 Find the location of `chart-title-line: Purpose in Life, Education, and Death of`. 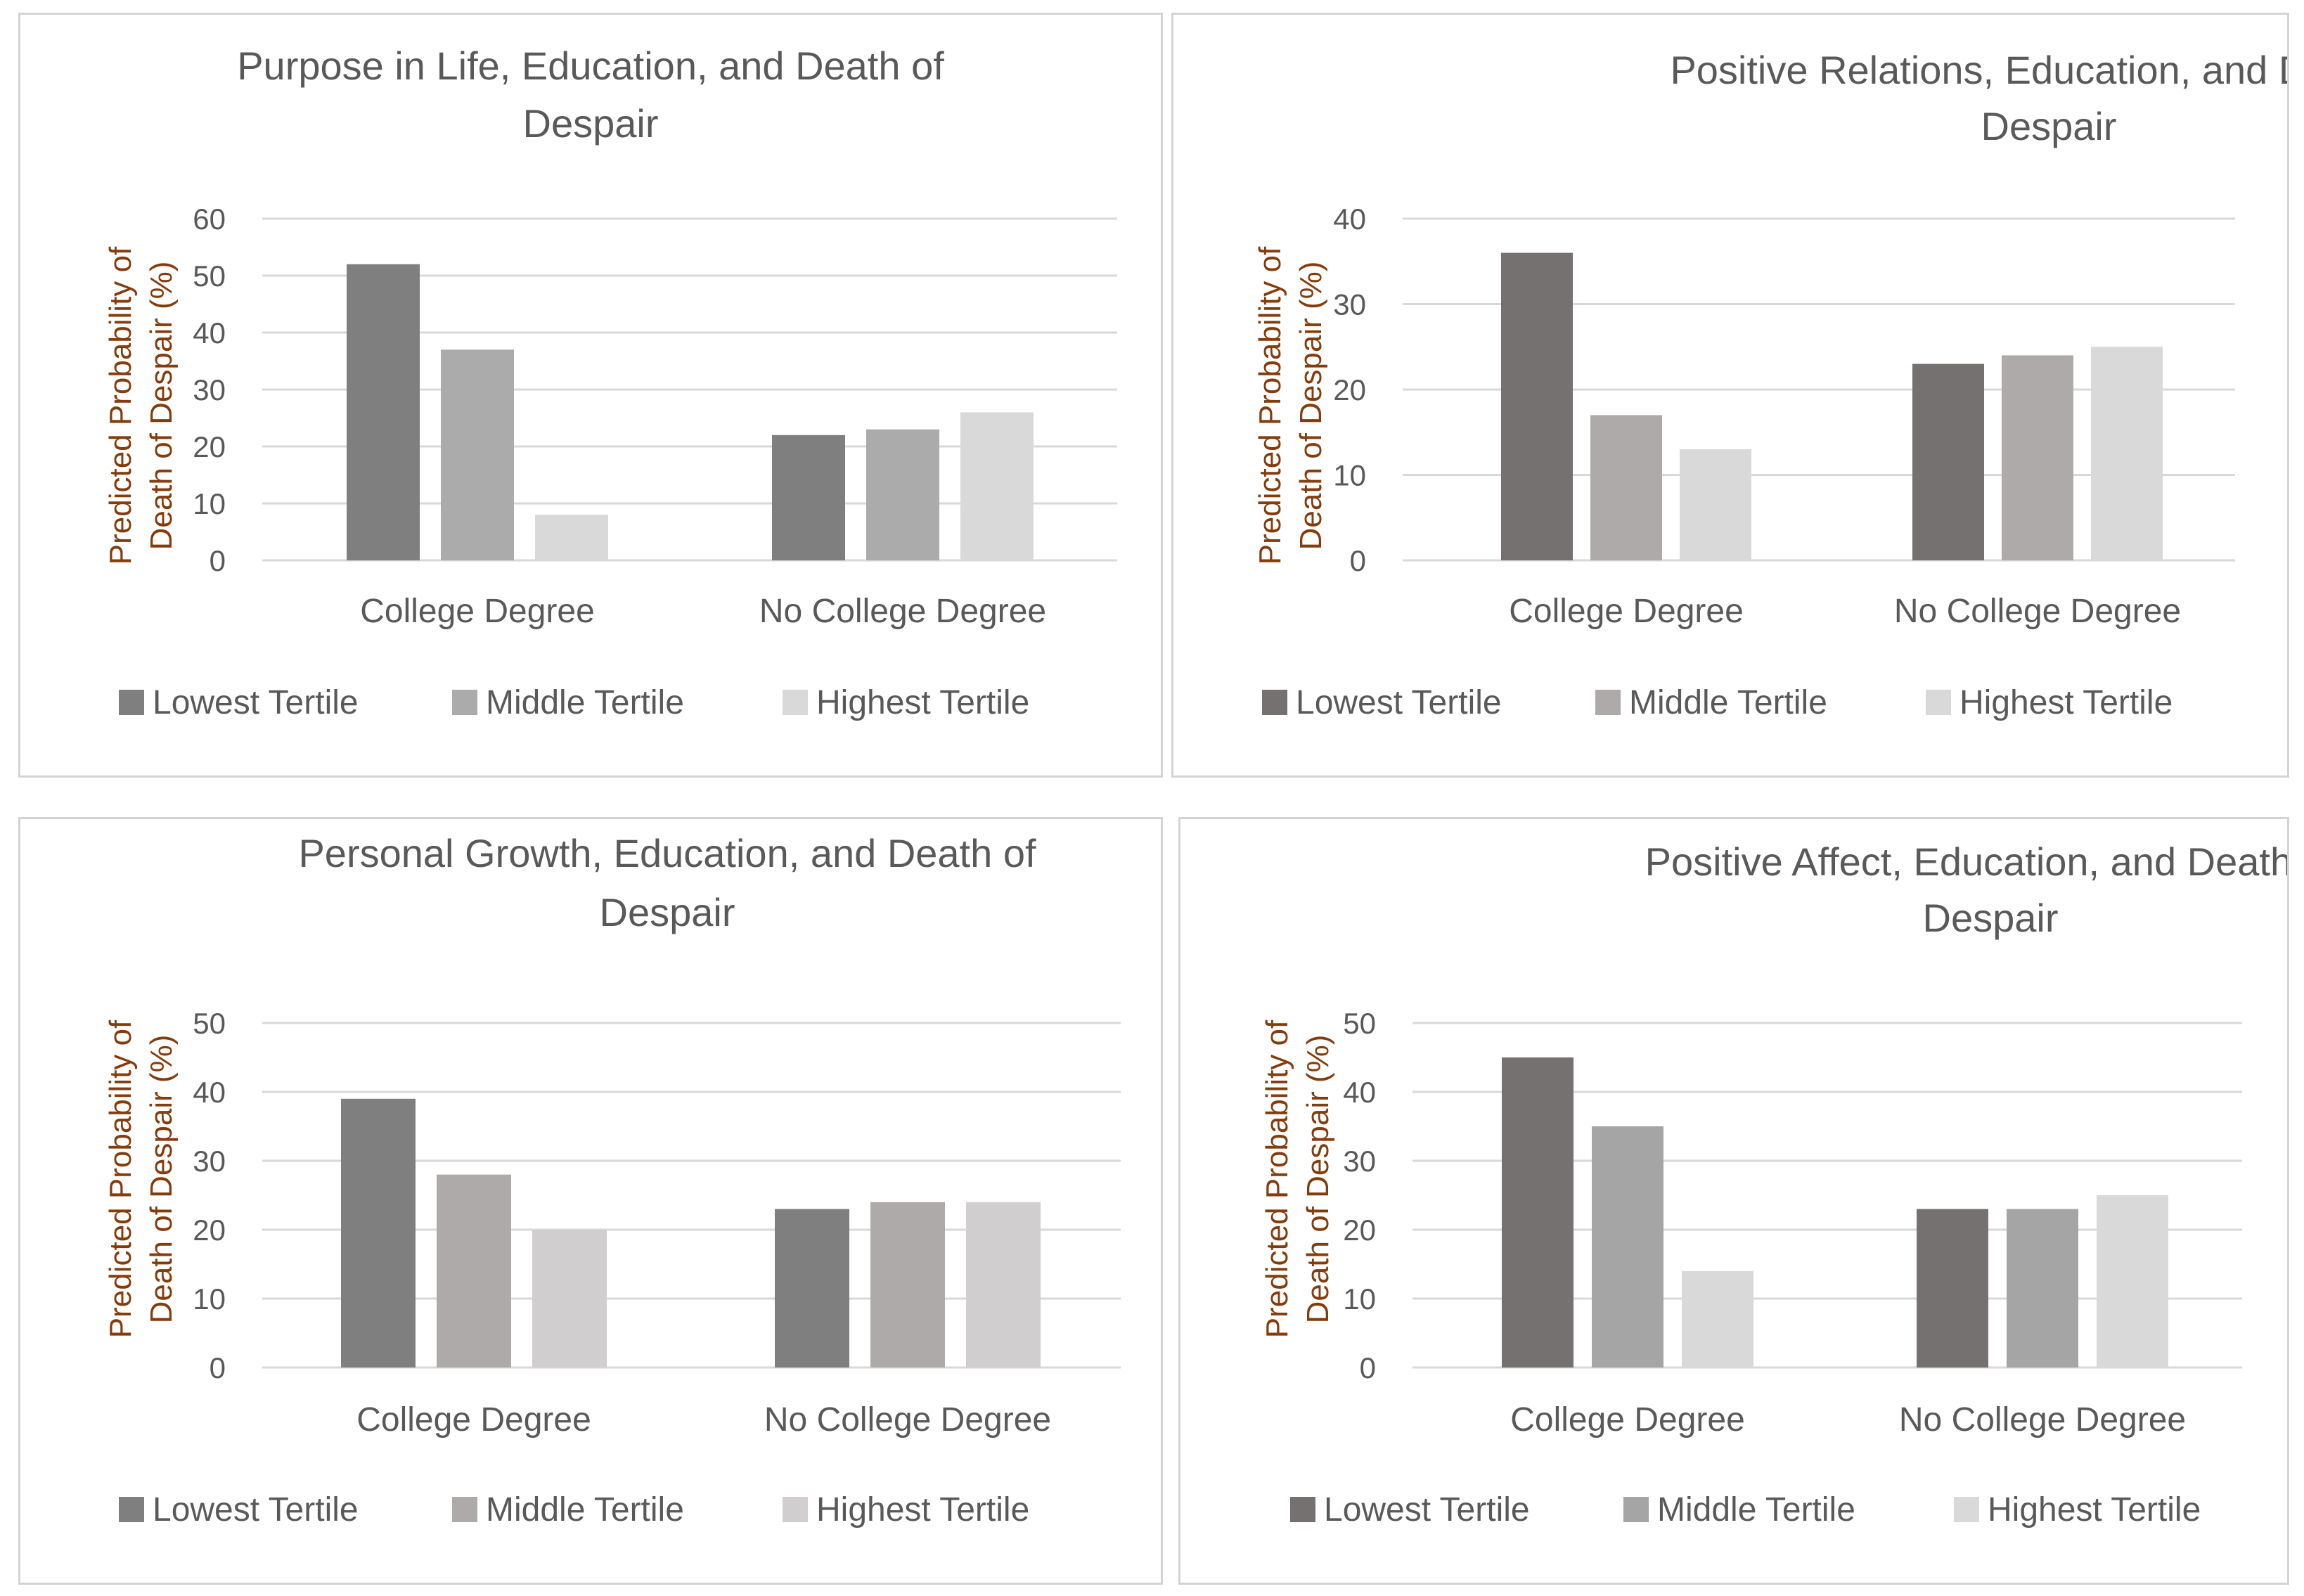

chart-title-line: Purpose in Life, Education, and Death of is located at coordinates (590, 66).